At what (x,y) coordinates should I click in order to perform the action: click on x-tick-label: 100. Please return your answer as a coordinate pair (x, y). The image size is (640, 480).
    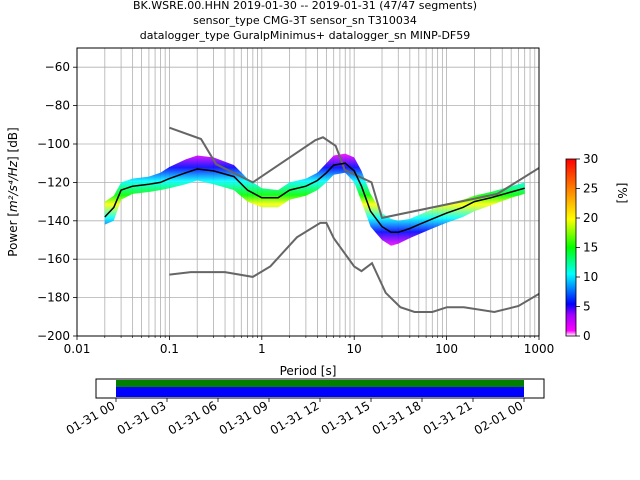
    Looking at the image, I should click on (446, 349).